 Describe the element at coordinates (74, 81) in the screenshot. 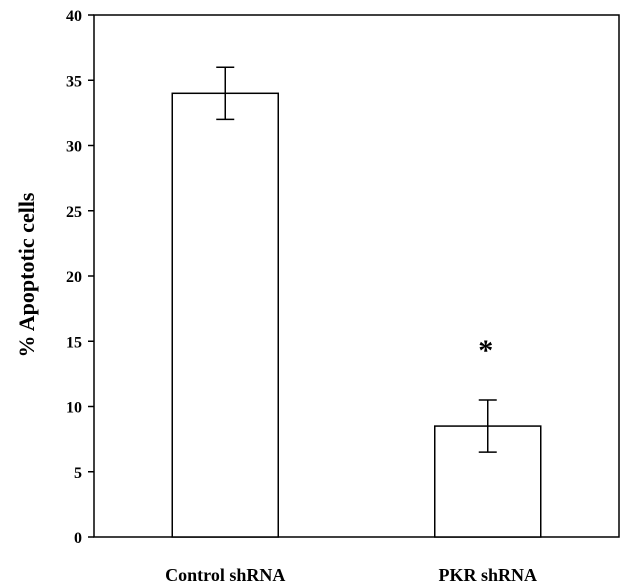

I see `y-tick-label: 35` at that location.